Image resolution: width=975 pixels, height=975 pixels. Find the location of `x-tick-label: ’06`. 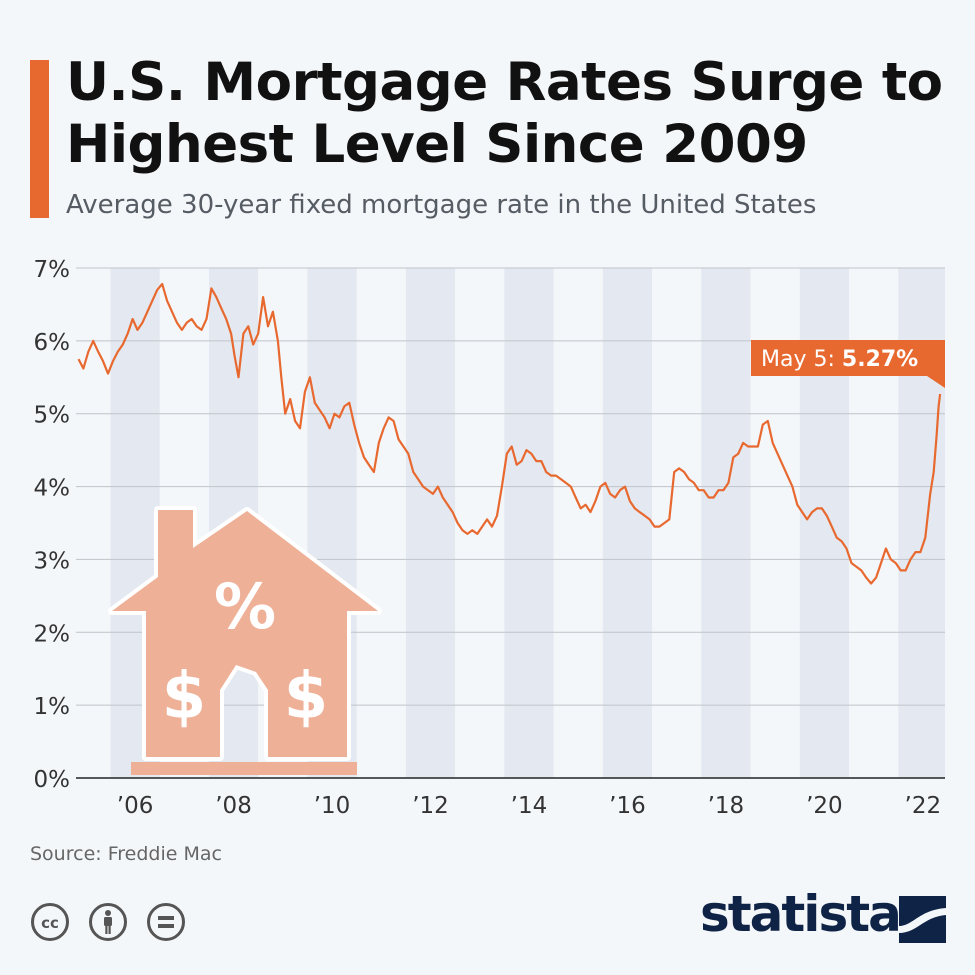

x-tick-label: ’06 is located at coordinates (135, 806).